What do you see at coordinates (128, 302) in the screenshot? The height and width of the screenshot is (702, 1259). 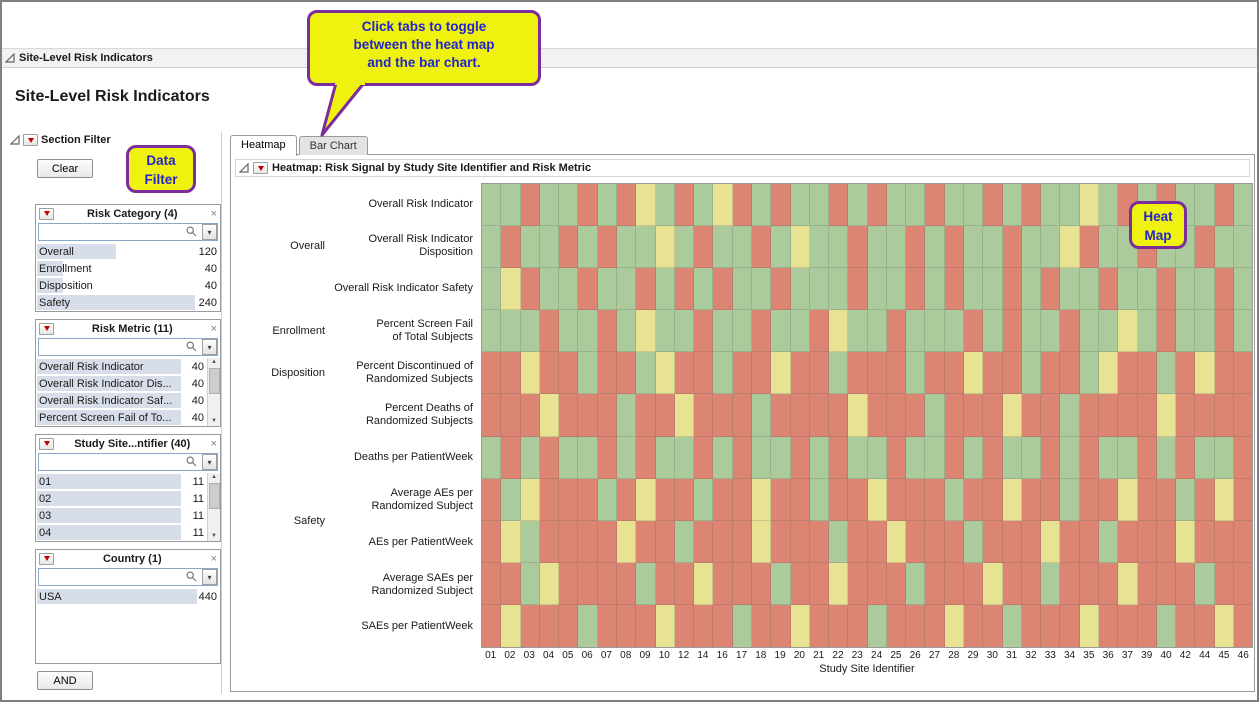 I see `filter-item: Safety 240` at bounding box center [128, 302].